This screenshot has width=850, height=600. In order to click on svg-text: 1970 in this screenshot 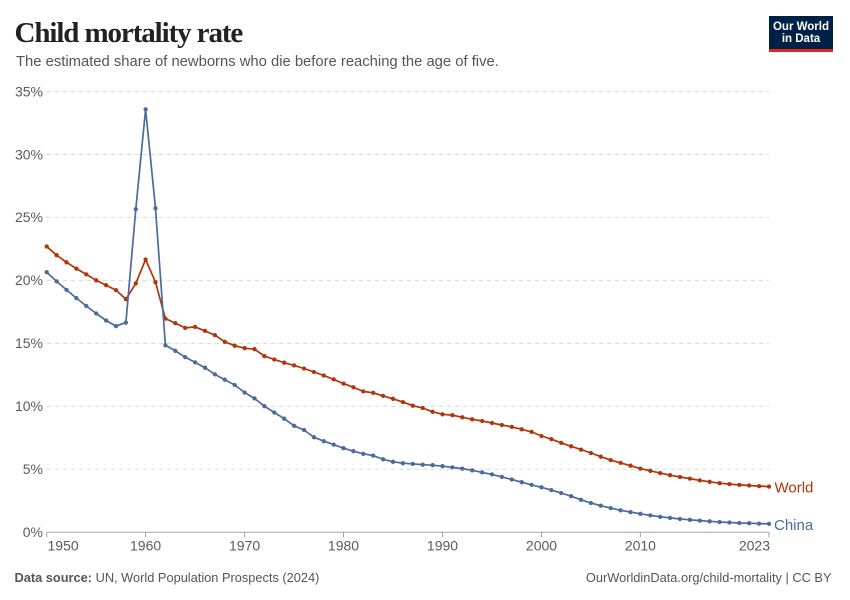, I will do `click(244, 546)`.